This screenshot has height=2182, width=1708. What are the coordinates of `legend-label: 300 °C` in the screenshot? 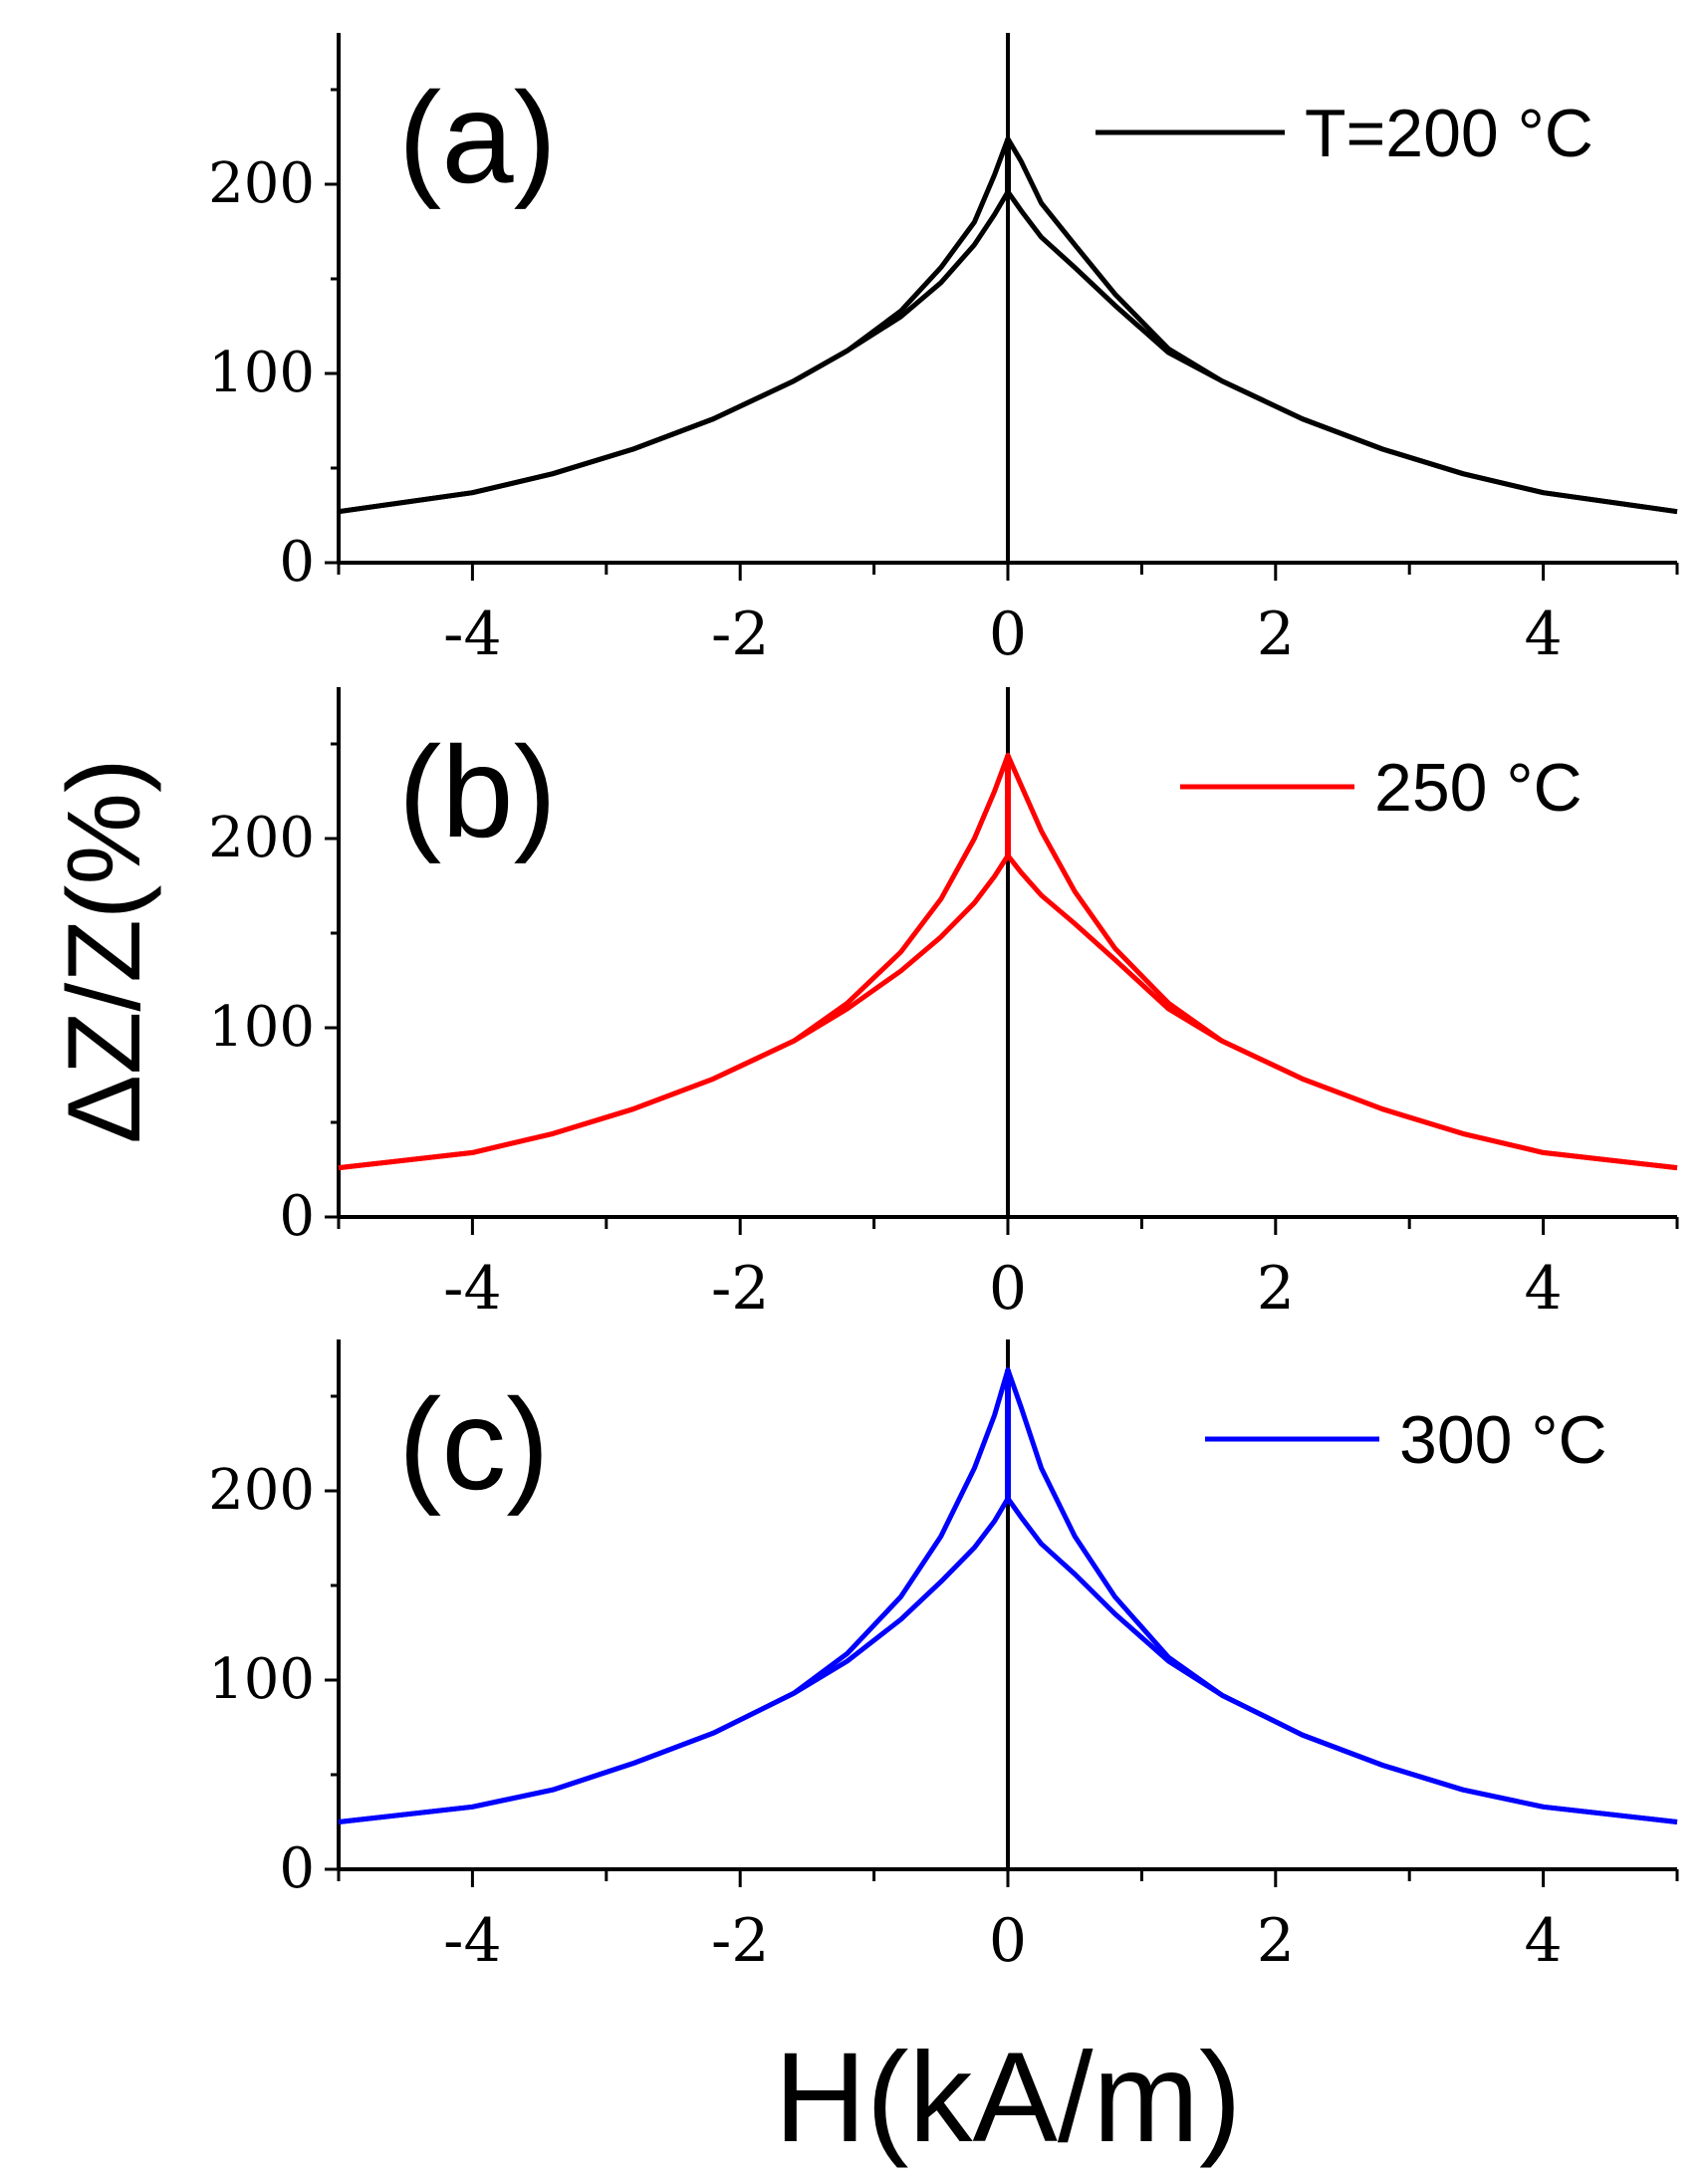 It's located at (1503, 1440).